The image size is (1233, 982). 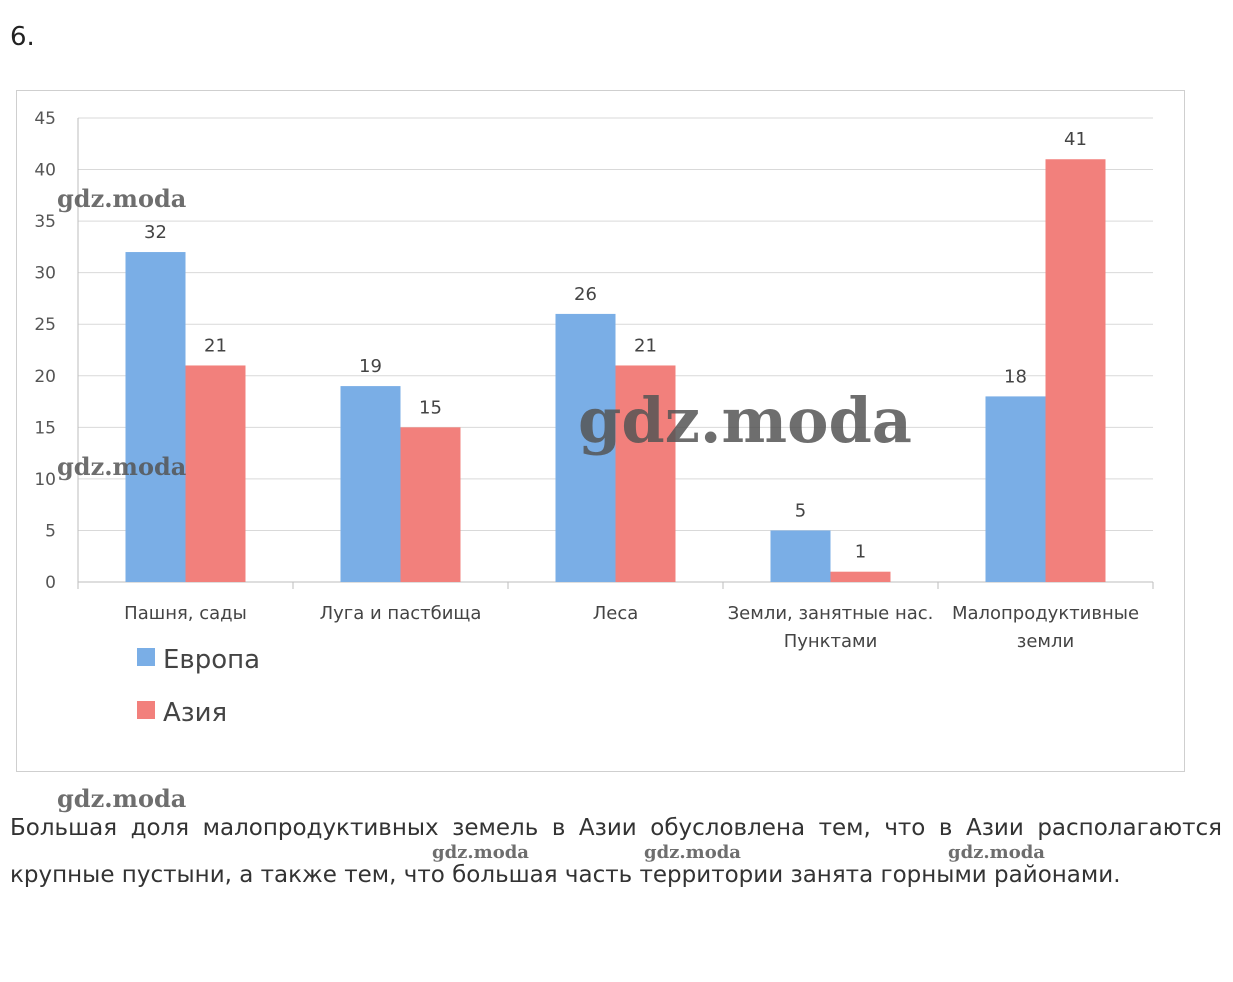 What do you see at coordinates (1045, 641) in the screenshot?
I see `x-category-label-line: земли` at bounding box center [1045, 641].